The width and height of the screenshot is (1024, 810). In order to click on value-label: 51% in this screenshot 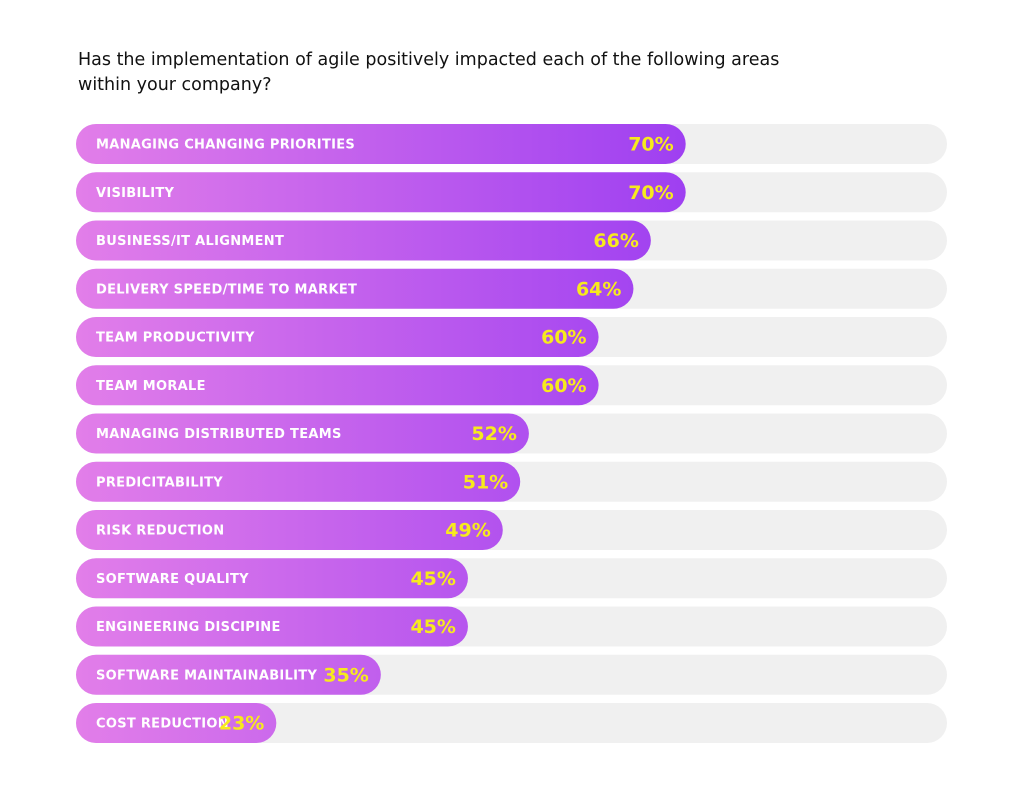, I will do `click(485, 482)`.